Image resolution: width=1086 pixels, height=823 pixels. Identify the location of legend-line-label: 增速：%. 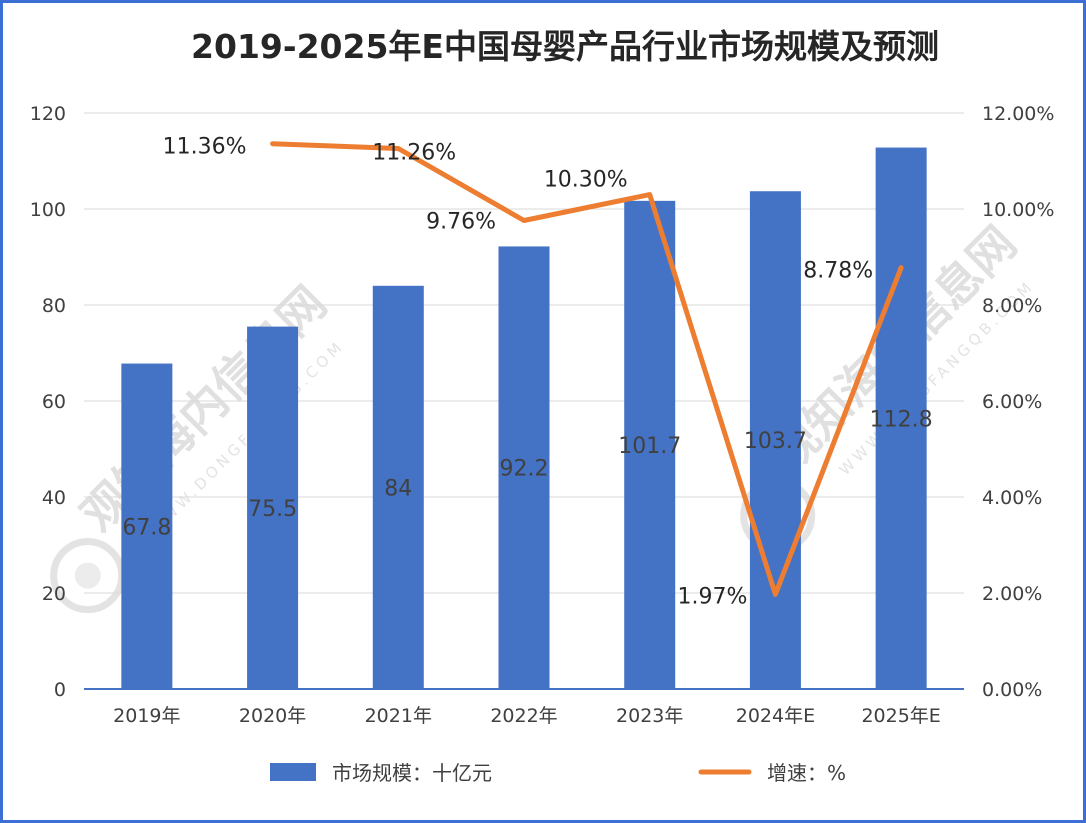
(806, 773).